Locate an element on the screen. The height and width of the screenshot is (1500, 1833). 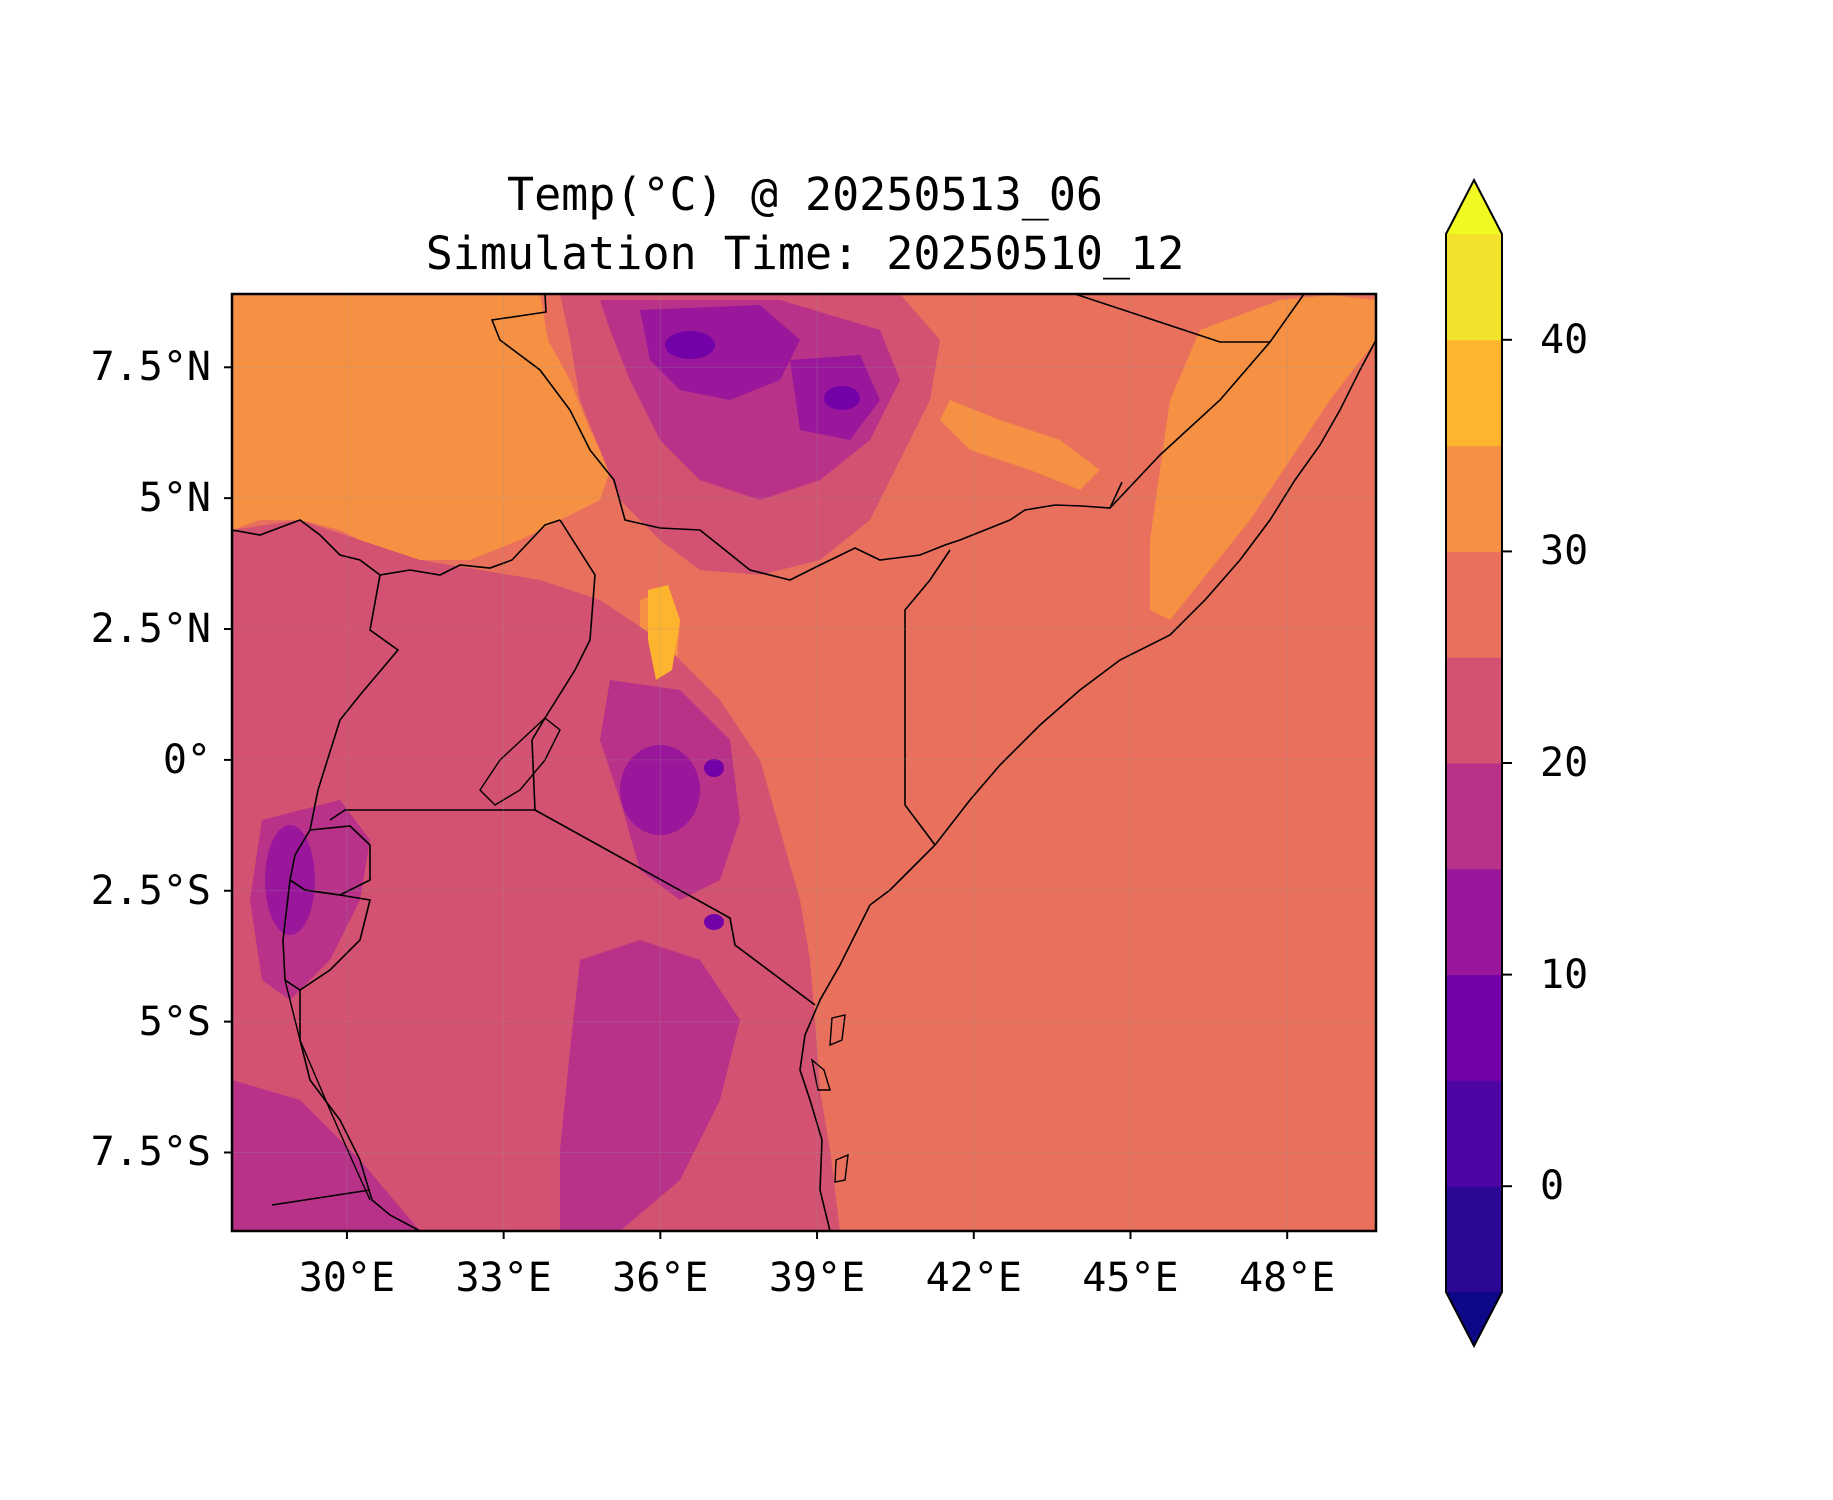
border-djibouti is located at coordinates (1172, 318).